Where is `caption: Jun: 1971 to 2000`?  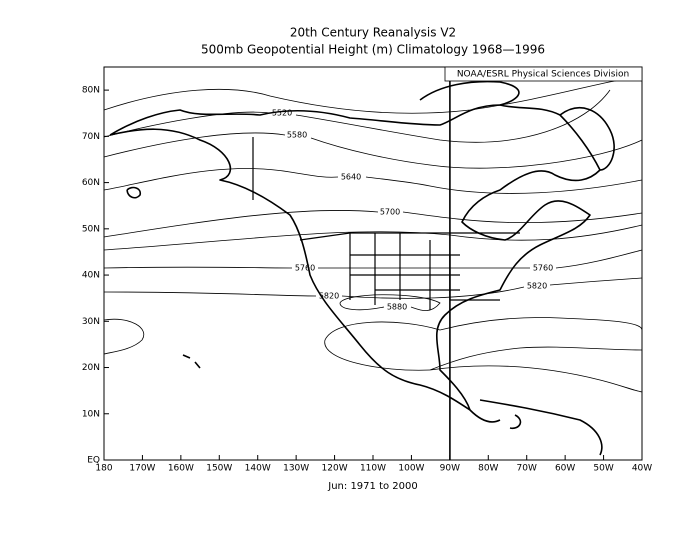 caption: Jun: 1971 to 2000 is located at coordinates (372, 486).